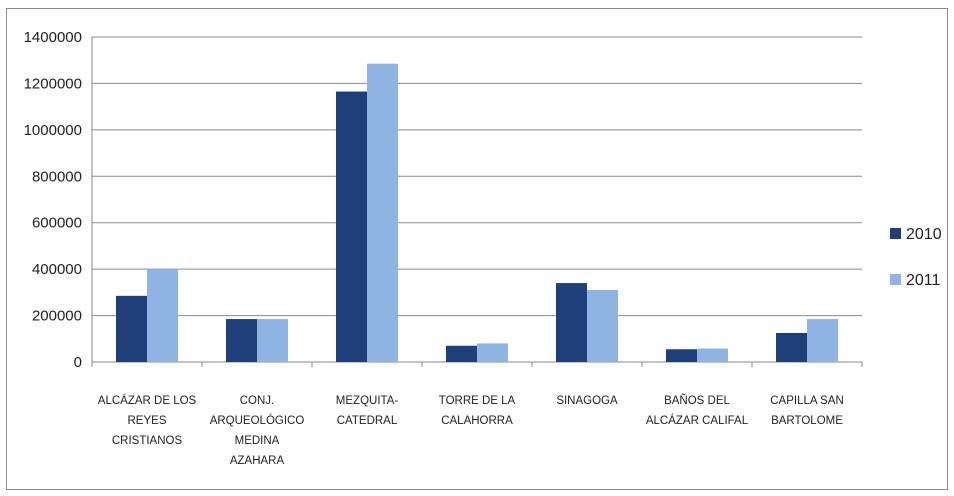 This screenshot has width=954, height=496. Describe the element at coordinates (257, 420) in the screenshot. I see `x-category-label-line: ARQUEOLÓGICO` at that location.